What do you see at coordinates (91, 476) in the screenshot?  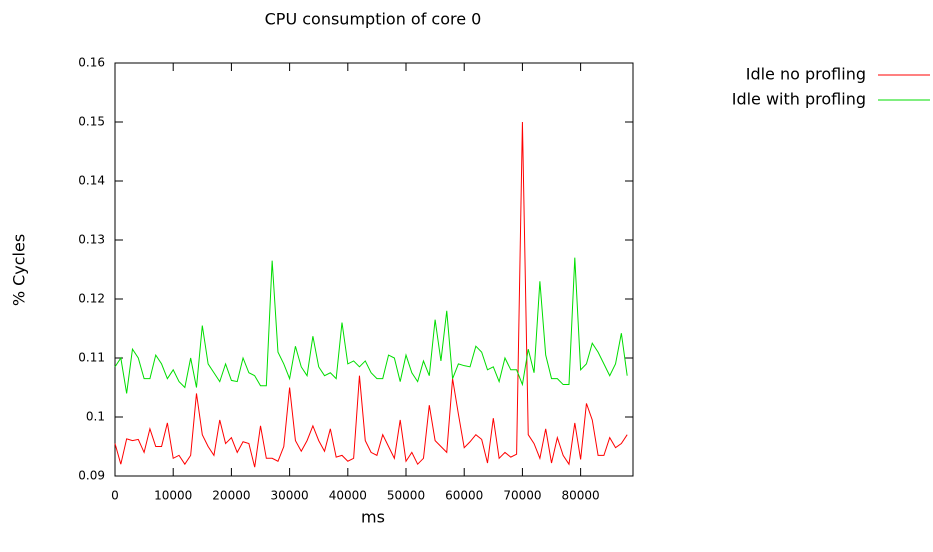 I see `y-tick-label: 0.09` at bounding box center [91, 476].